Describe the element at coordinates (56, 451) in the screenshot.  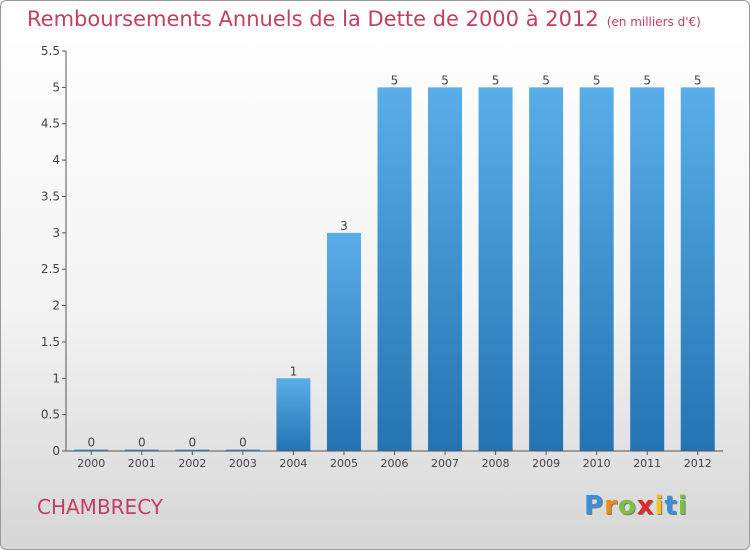
I see `y-tick-label: 0` at that location.